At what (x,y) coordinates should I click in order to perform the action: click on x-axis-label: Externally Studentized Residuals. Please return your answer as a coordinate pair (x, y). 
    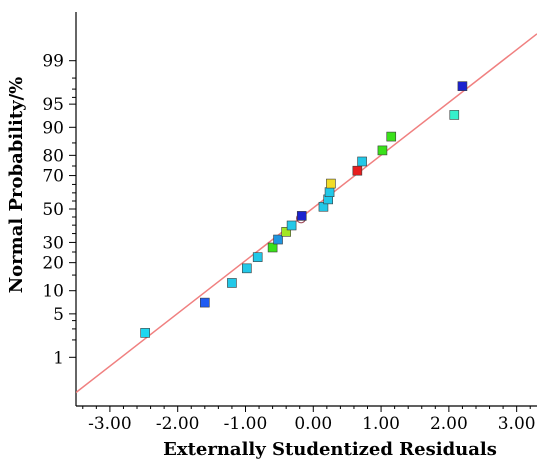
    Looking at the image, I should click on (330, 449).